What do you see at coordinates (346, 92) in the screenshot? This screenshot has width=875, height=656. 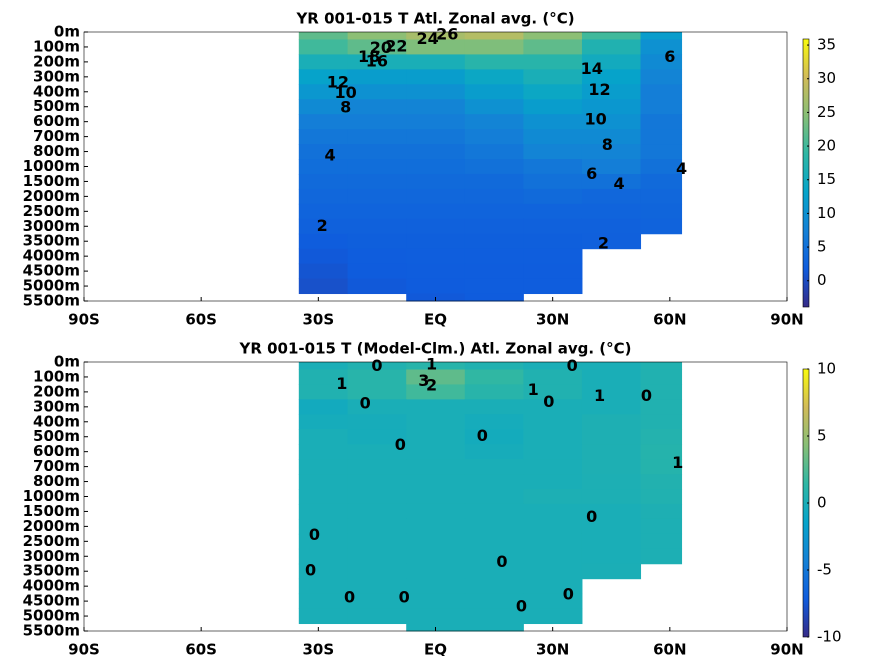 I see `contour-label: 10` at bounding box center [346, 92].